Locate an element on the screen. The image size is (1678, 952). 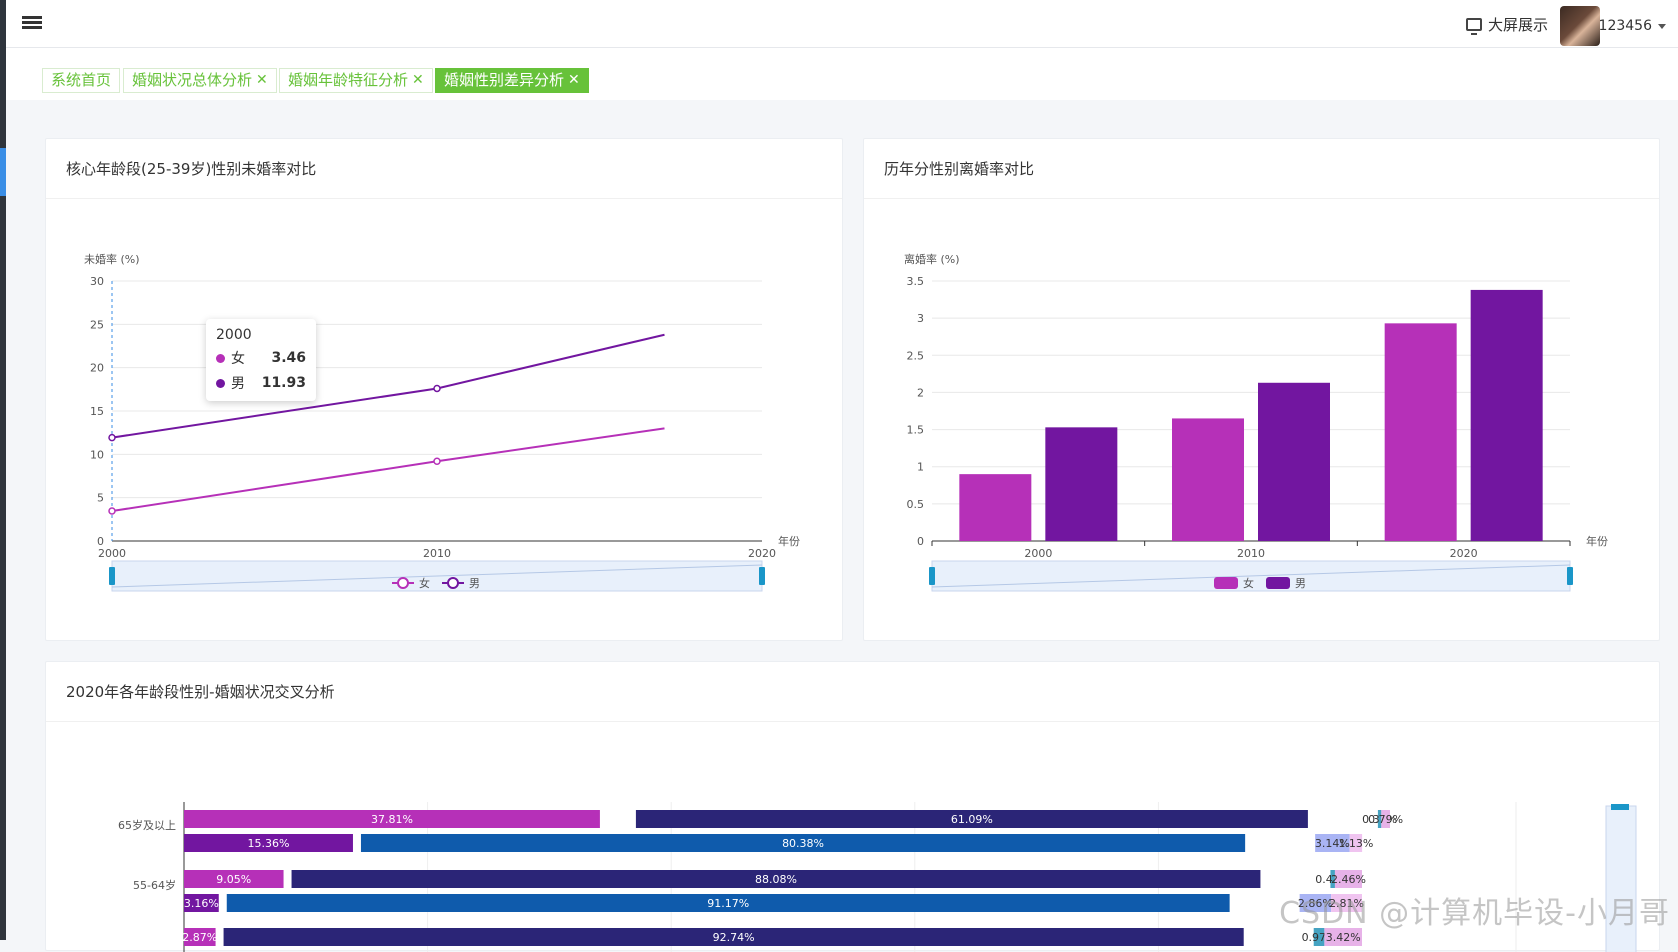
tab-overall: 婚姻状况总体分析✕ is located at coordinates (200, 80).